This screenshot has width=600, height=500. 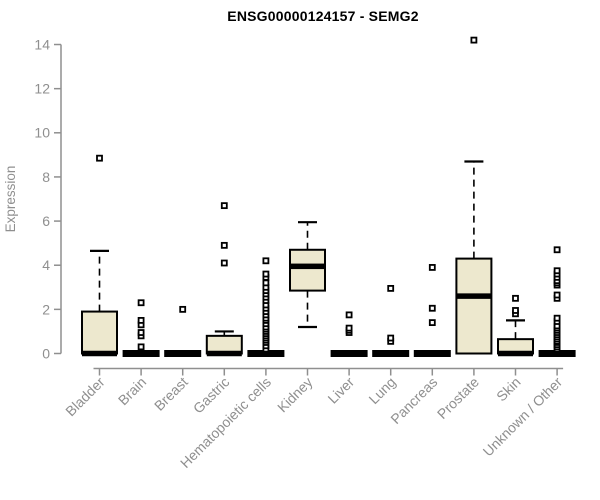 I want to click on x-tick-label: Lung, so click(x=381, y=390).